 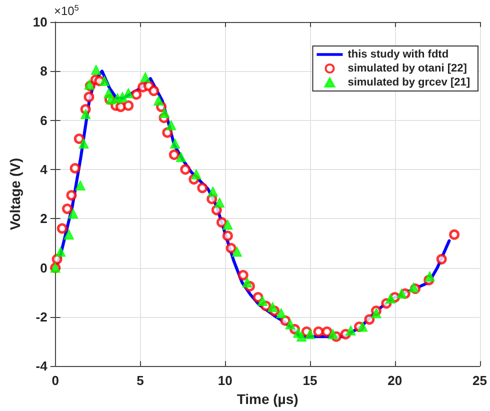 I want to click on x-axis-title: Time (µs), so click(x=267, y=399).